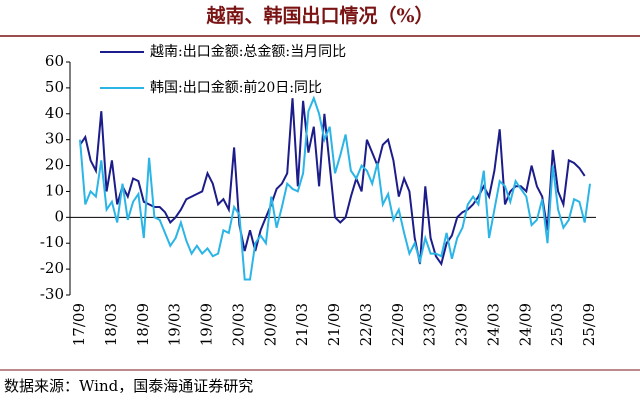 The image size is (640, 403). What do you see at coordinates (366, 324) in the screenshot?
I see `x-tick-label: 22/03` at bounding box center [366, 324].